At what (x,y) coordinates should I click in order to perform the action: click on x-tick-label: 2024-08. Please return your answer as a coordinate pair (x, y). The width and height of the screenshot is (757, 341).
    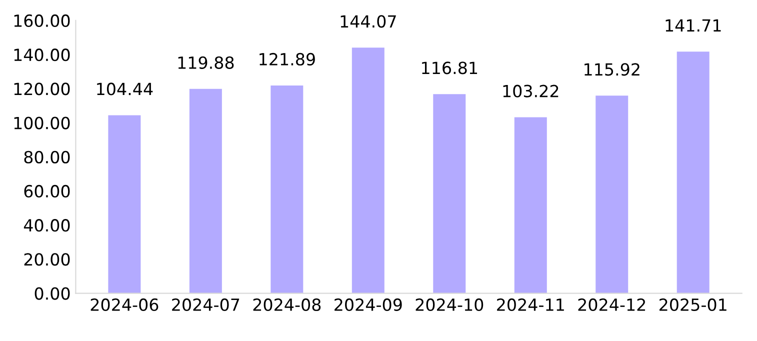
    Looking at the image, I should click on (287, 305).